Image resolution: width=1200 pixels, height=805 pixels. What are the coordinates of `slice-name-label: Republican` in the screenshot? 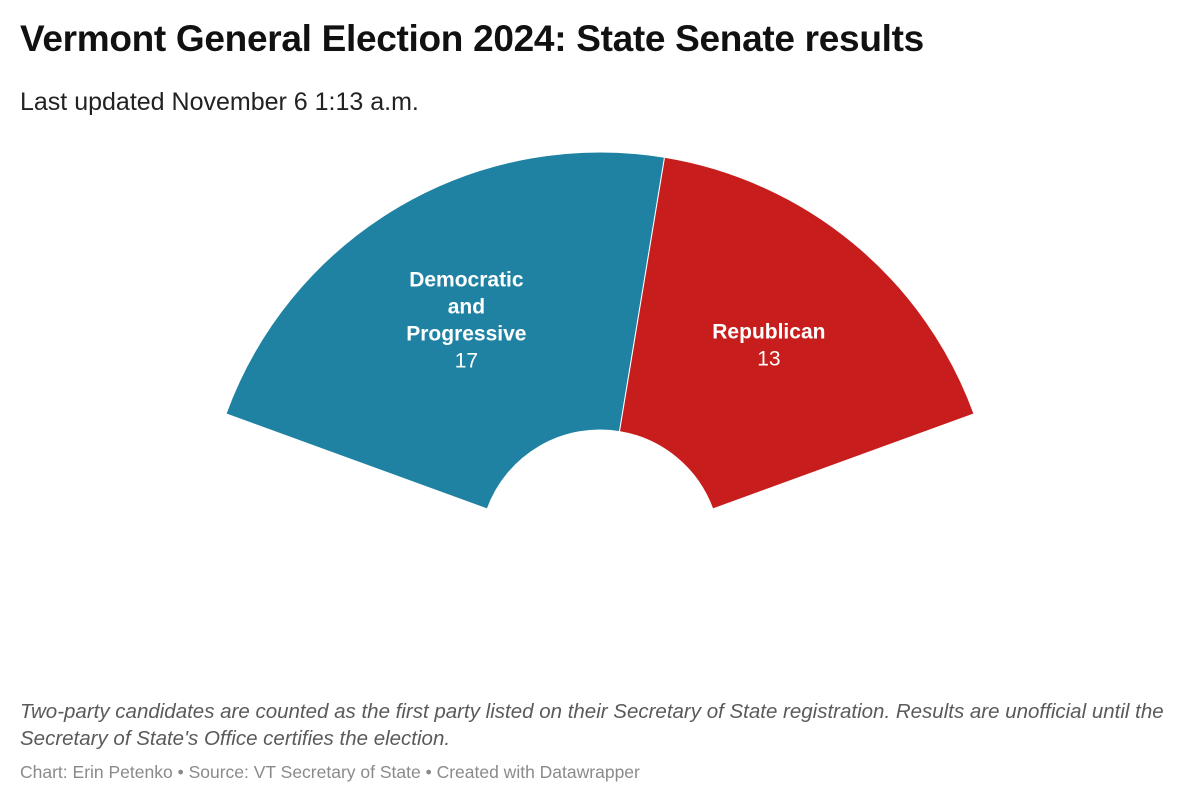 It's located at (768, 331).